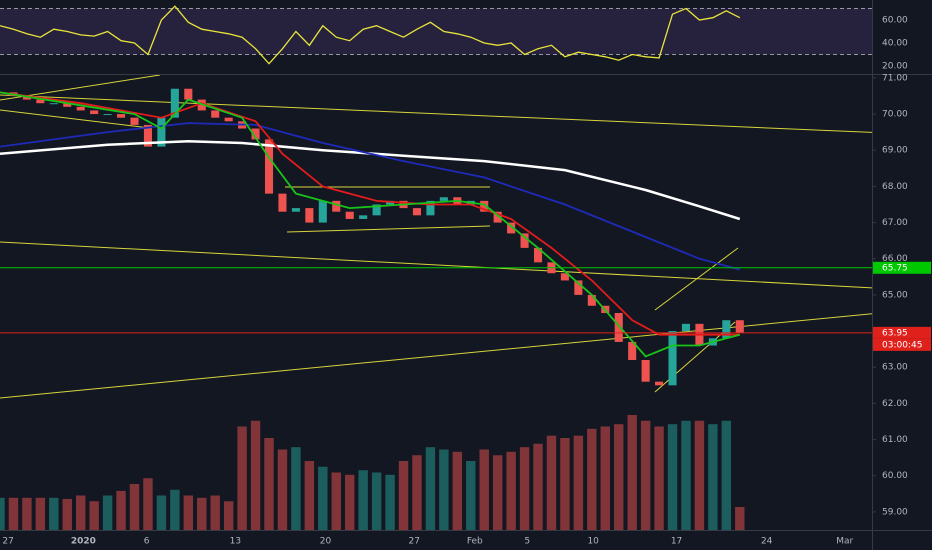 This screenshot has height=550, width=932. What do you see at coordinates (676, 542) in the screenshot?
I see `x-tick-label: 17` at bounding box center [676, 542].